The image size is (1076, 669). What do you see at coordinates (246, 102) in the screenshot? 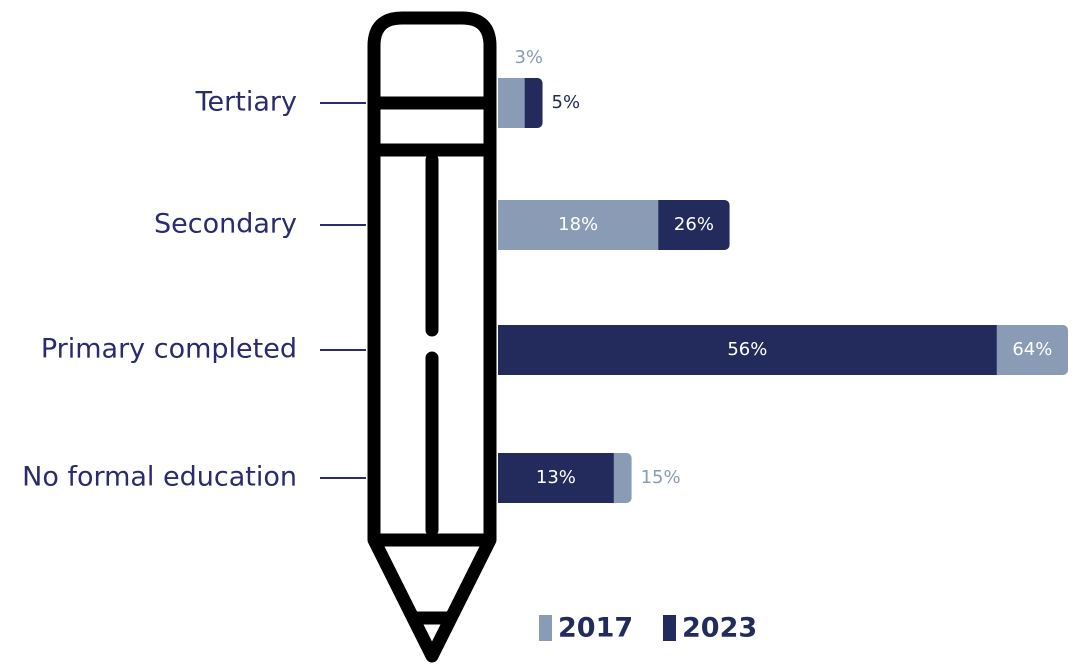
I see `category-label: Tertiary` at bounding box center [246, 102].